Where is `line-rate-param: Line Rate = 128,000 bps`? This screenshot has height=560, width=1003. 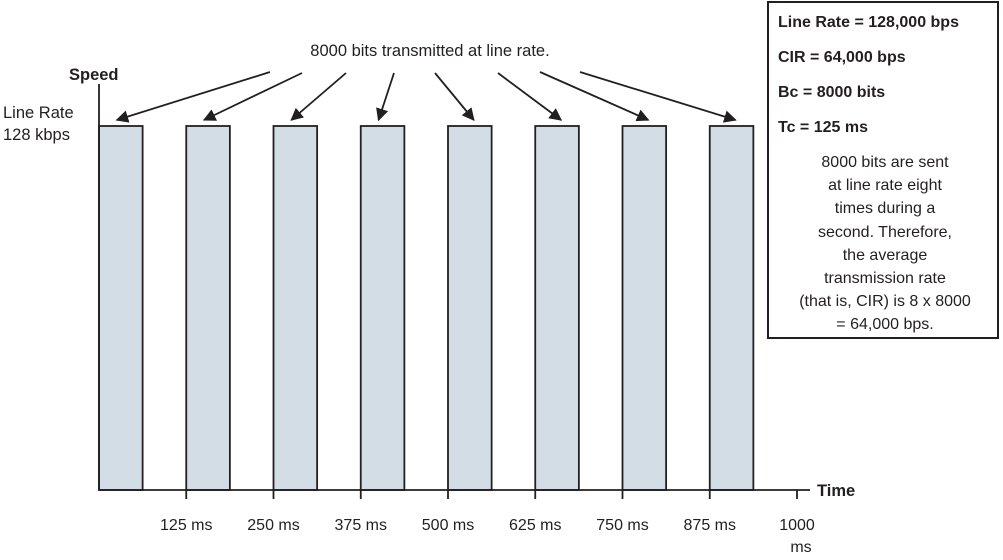 line-rate-param: Line Rate = 128,000 bps is located at coordinates (868, 22).